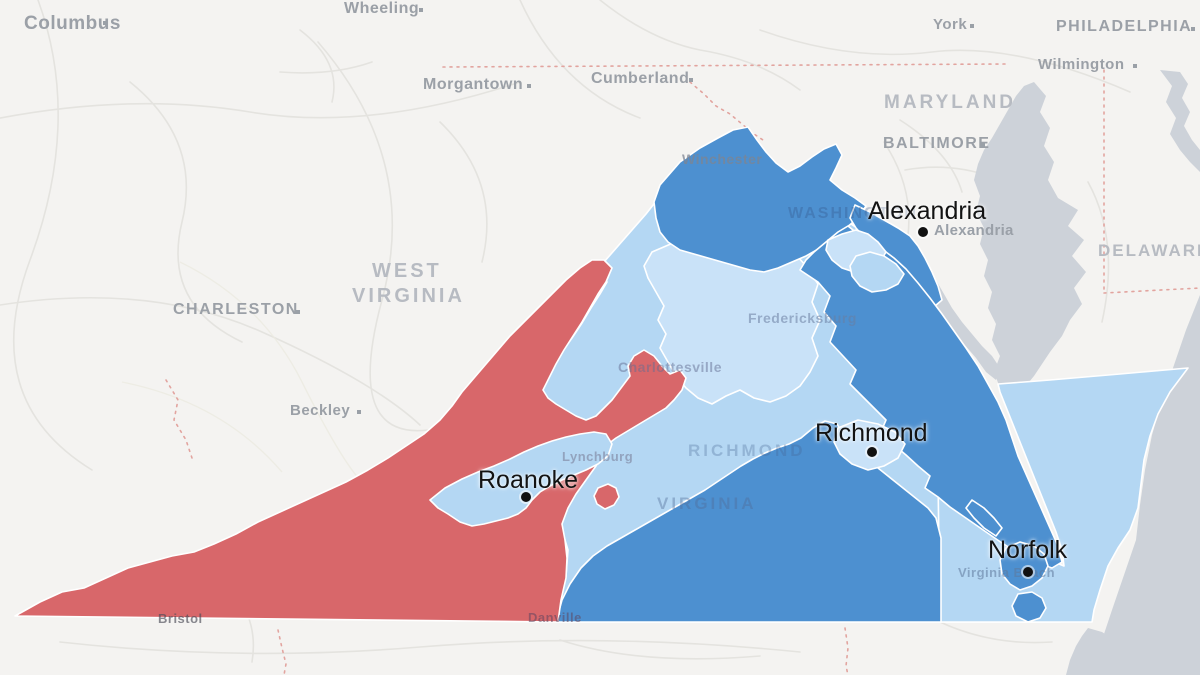 This screenshot has height=675, width=1200. What do you see at coordinates (872, 452) in the screenshot?
I see `city-richmond-marker` at bounding box center [872, 452].